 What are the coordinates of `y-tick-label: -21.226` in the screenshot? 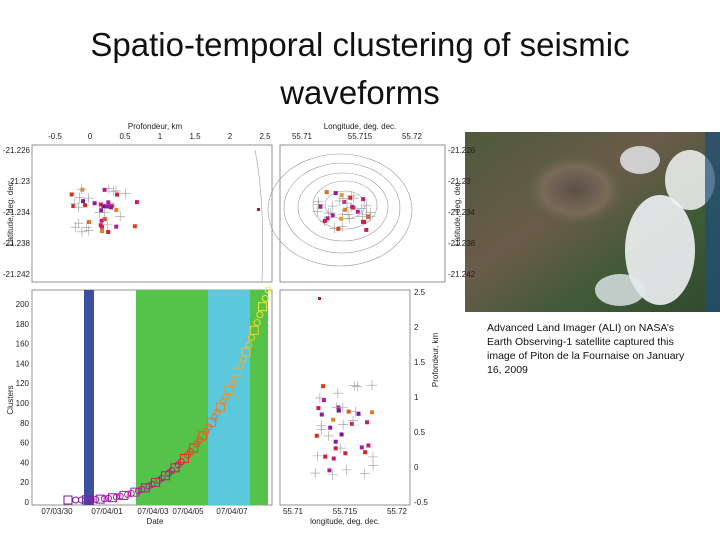 It's located at (462, 150).